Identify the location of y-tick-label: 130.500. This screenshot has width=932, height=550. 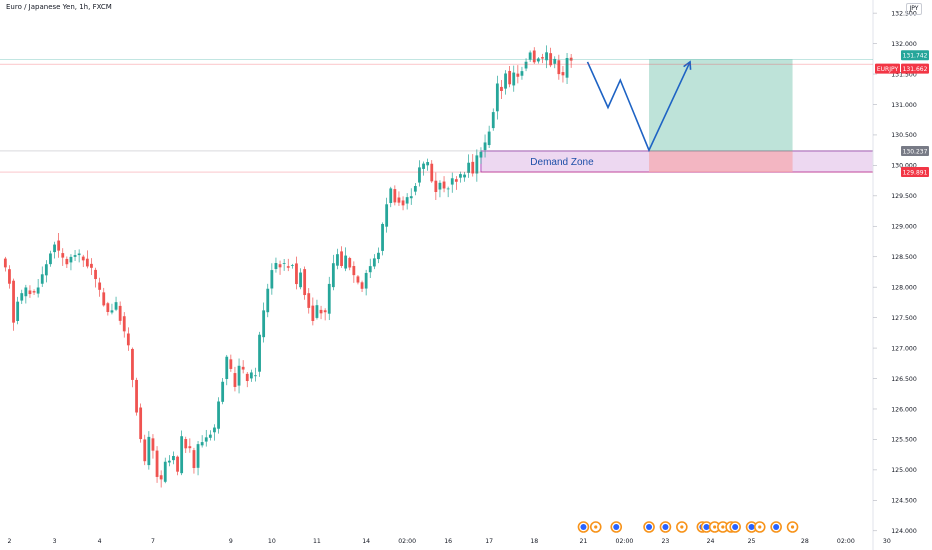
(904, 135).